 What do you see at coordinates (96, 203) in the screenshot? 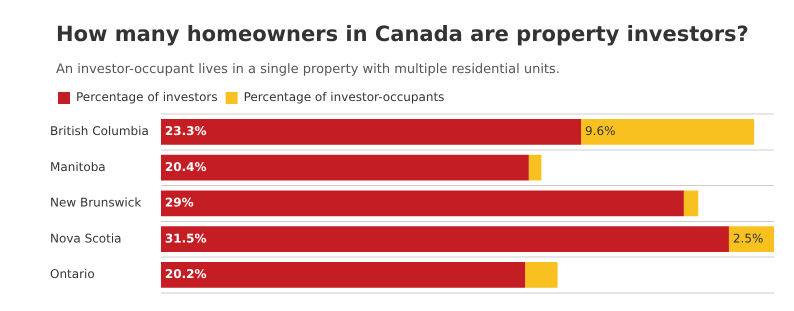
I see `y-tick-label: New Brunswick` at bounding box center [96, 203].